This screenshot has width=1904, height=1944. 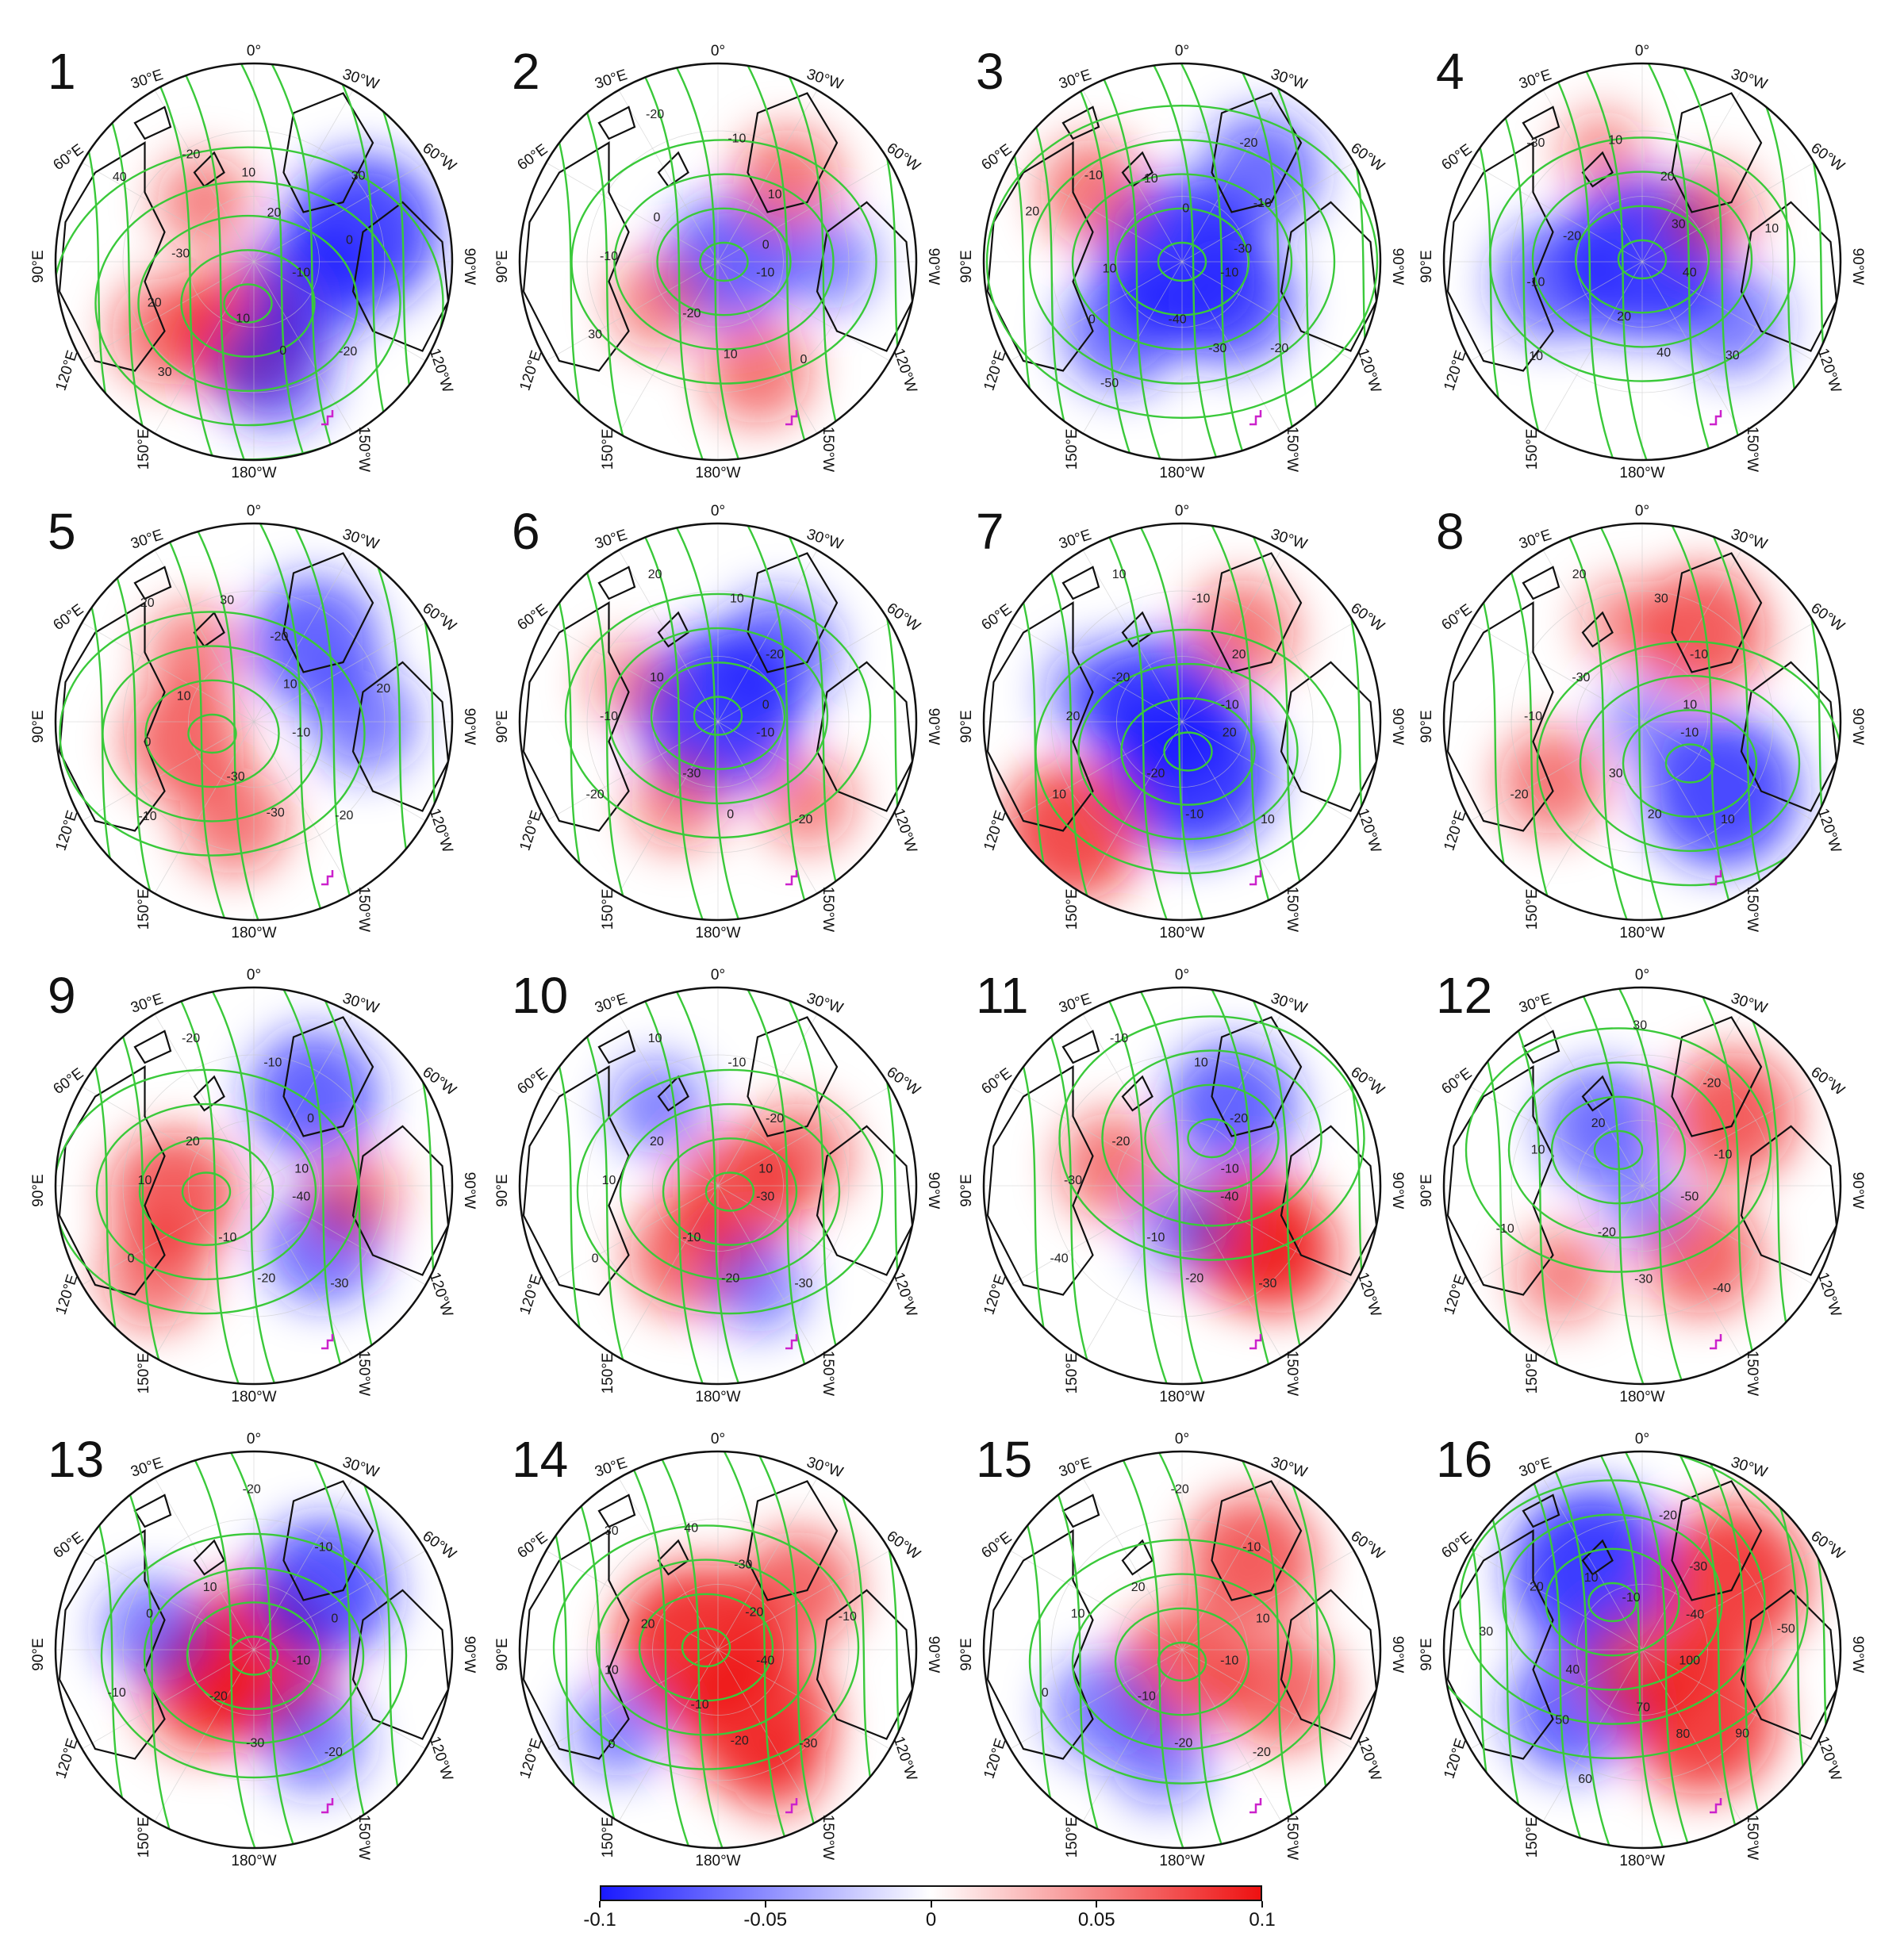 What do you see at coordinates (1004, 1459) in the screenshot?
I see `panel-number: 15` at bounding box center [1004, 1459].